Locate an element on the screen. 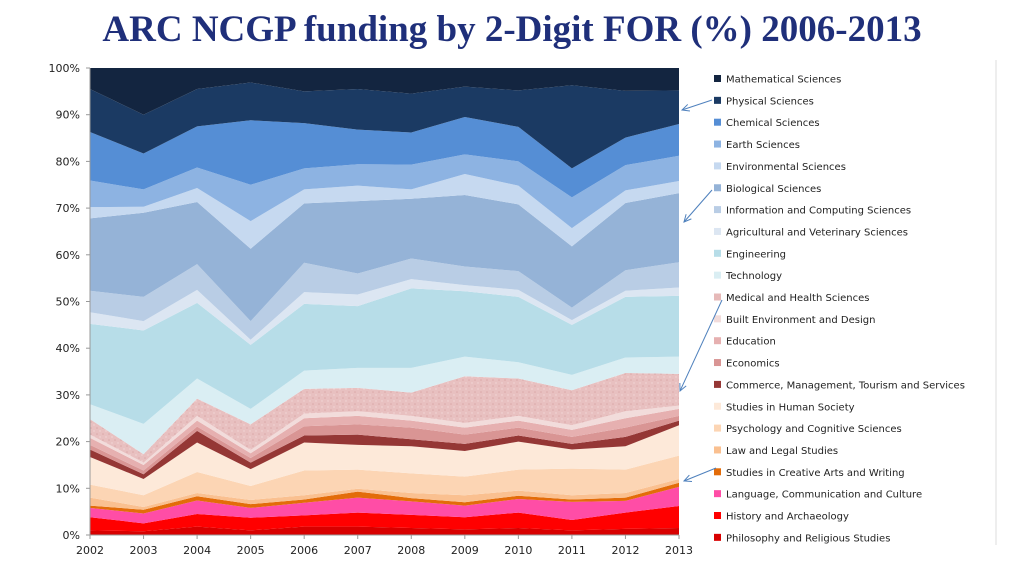  area-economics is located at coordinates (384, 445).